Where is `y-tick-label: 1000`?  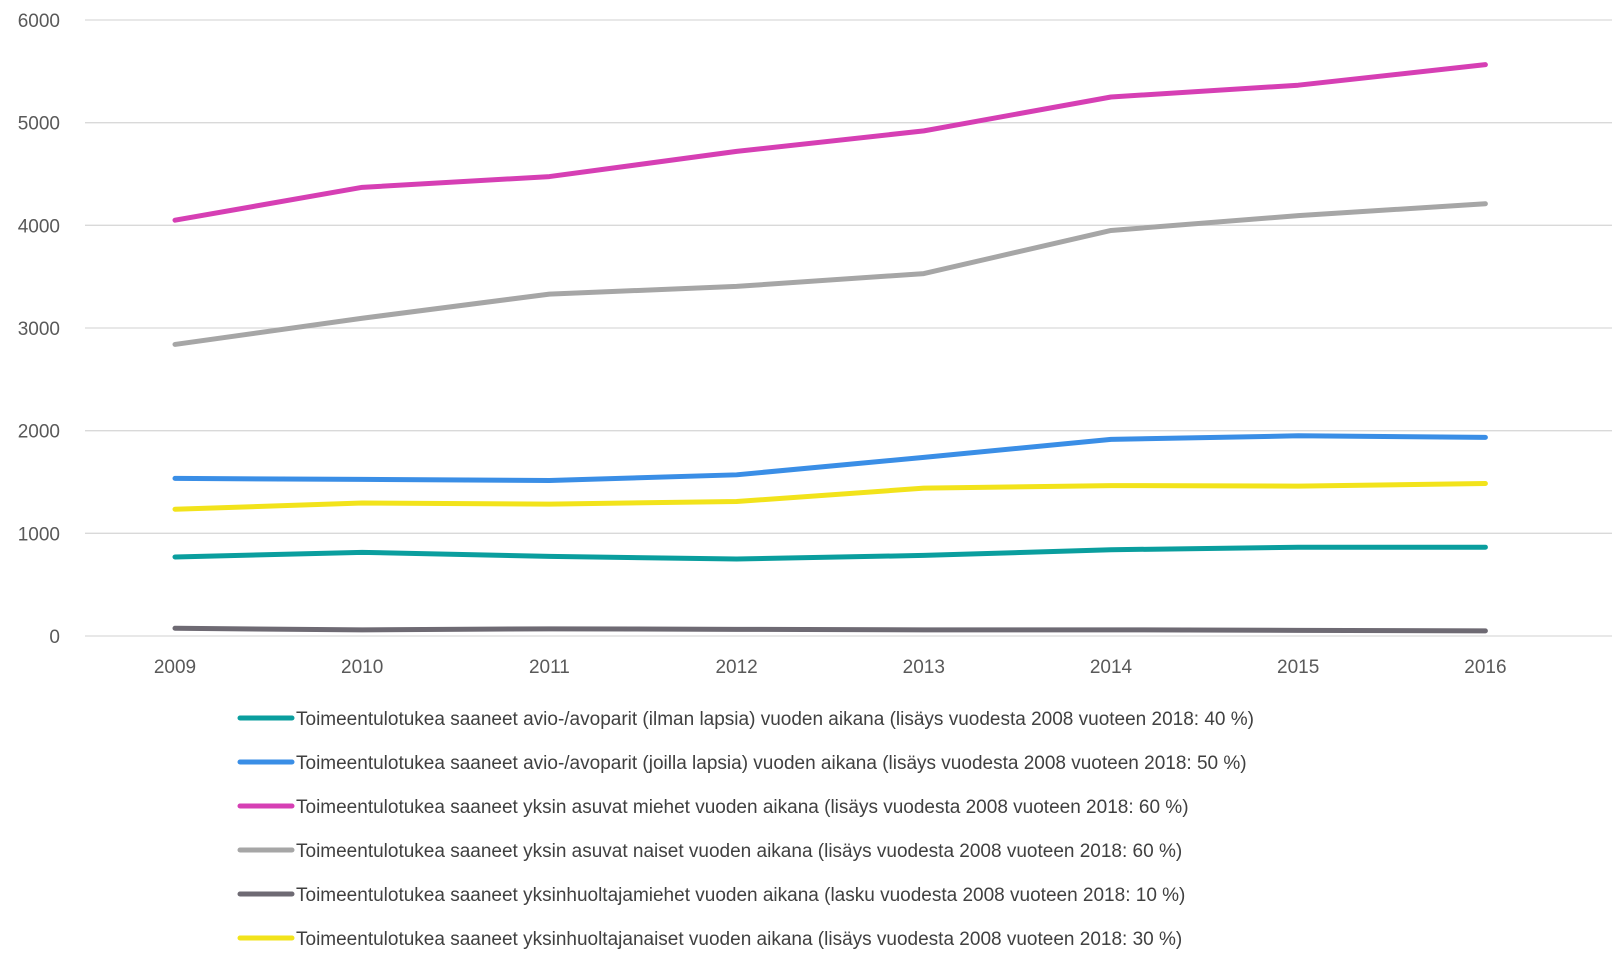
y-tick-label: 1000 is located at coordinates (39, 534).